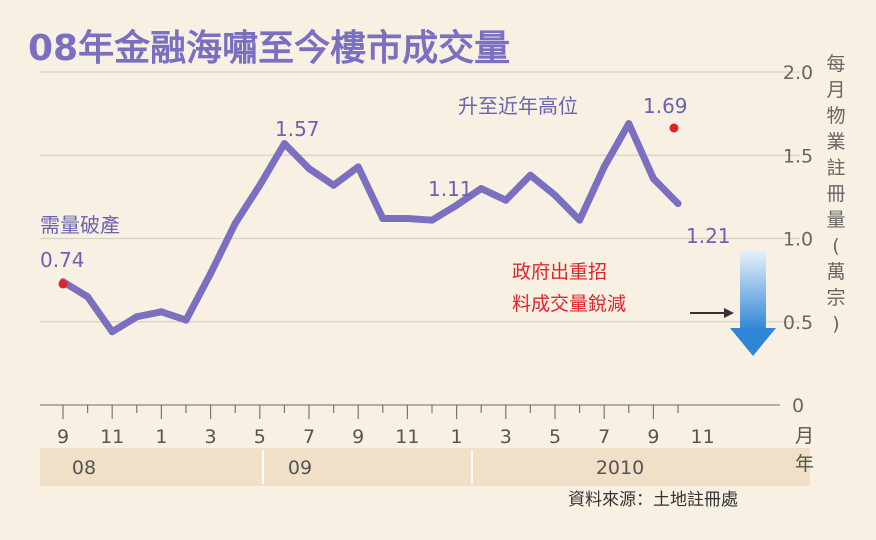 This screenshot has height=540, width=876. What do you see at coordinates (358, 468) in the screenshot?
I see `x-year-labels: 08 09 2010` at bounding box center [358, 468].